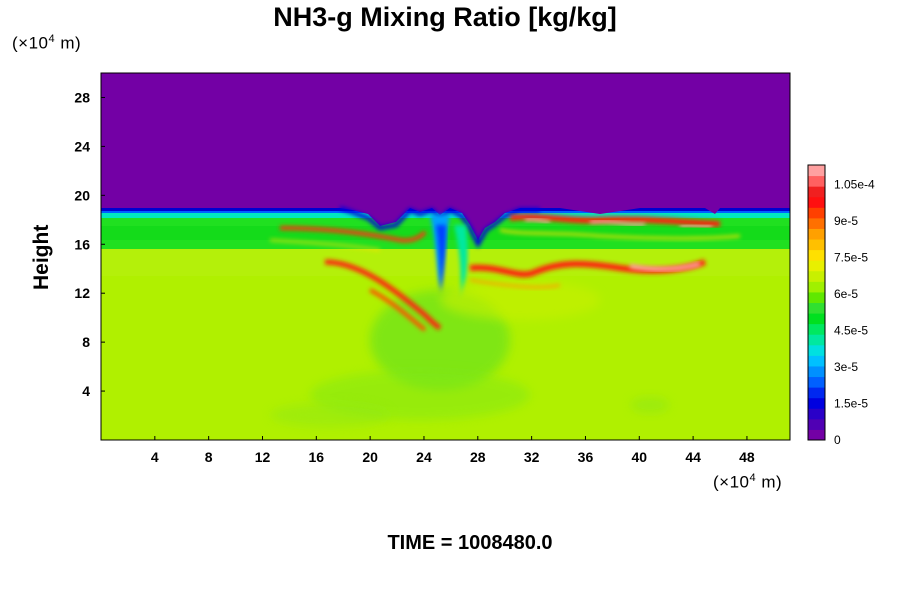 The height and width of the screenshot is (600, 900). Describe the element at coordinates (317, 457) in the screenshot. I see `x-tick-label: 16` at that location.